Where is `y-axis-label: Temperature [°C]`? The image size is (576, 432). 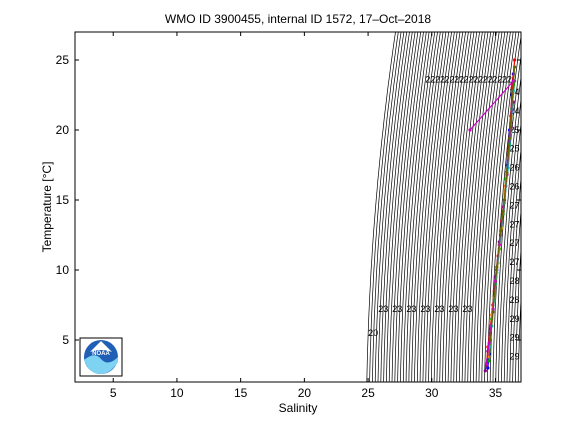
y-axis-label: Temperature [°C] is located at coordinates (47, 207).